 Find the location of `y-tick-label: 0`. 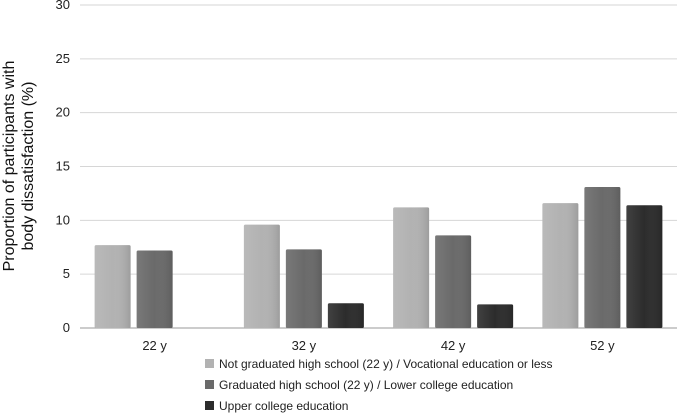

y-tick-label: 0 is located at coordinates (66, 327).